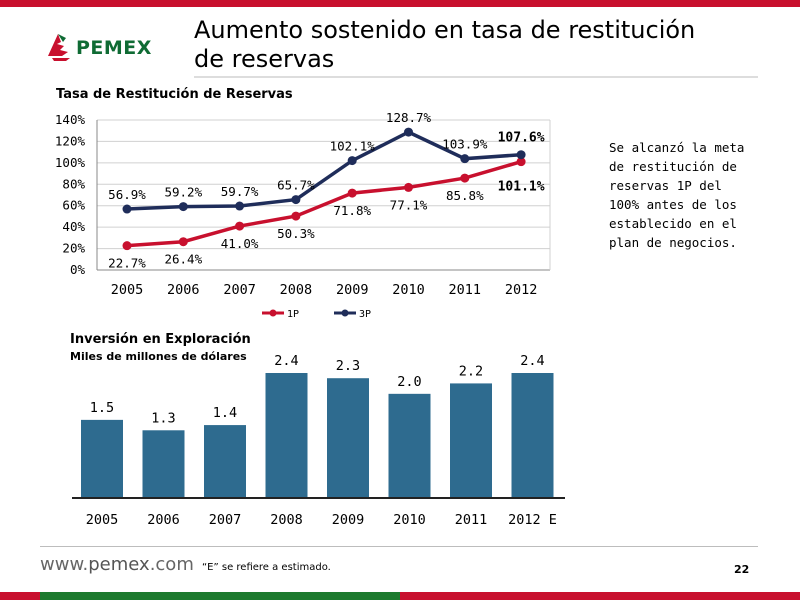 This screenshot has height=600, width=800. Describe the element at coordinates (127, 263) in the screenshot. I see `data-label-1P: 22.7%` at that location.